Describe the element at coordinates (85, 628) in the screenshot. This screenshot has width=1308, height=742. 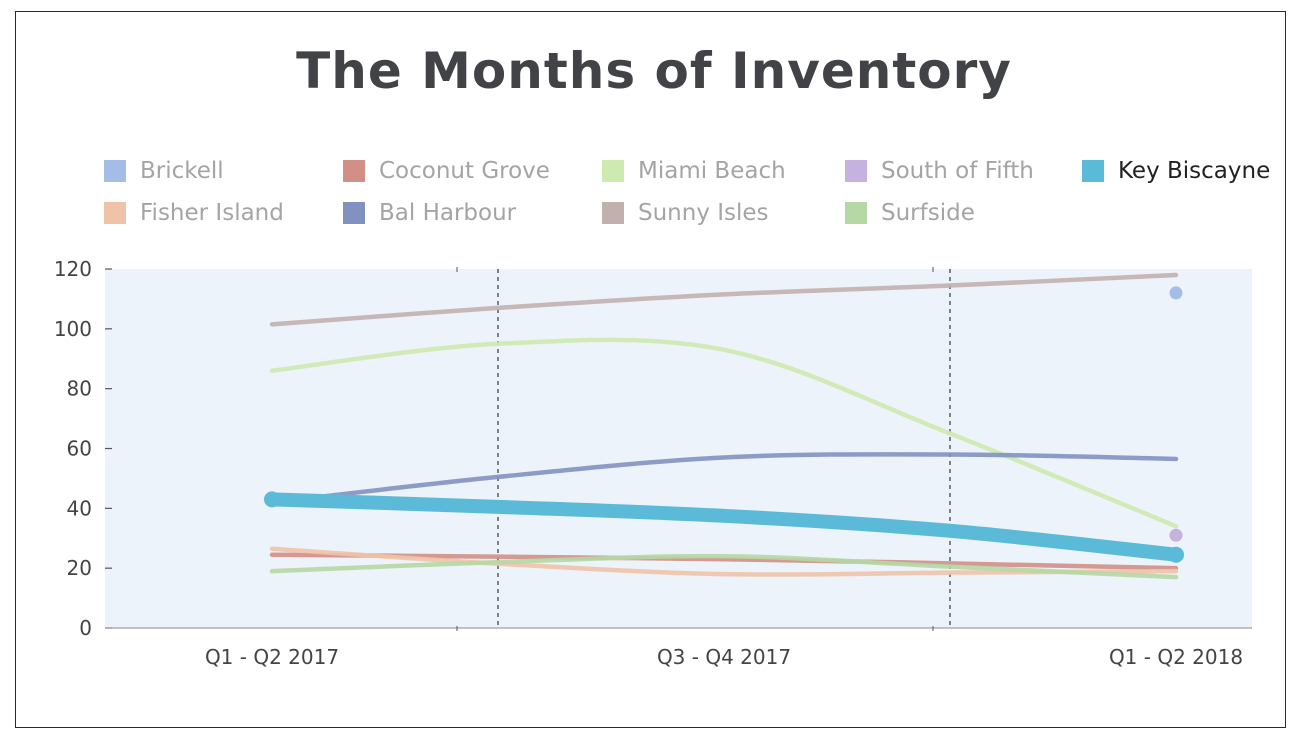
I see `y-tick-label-0: 0` at that location.